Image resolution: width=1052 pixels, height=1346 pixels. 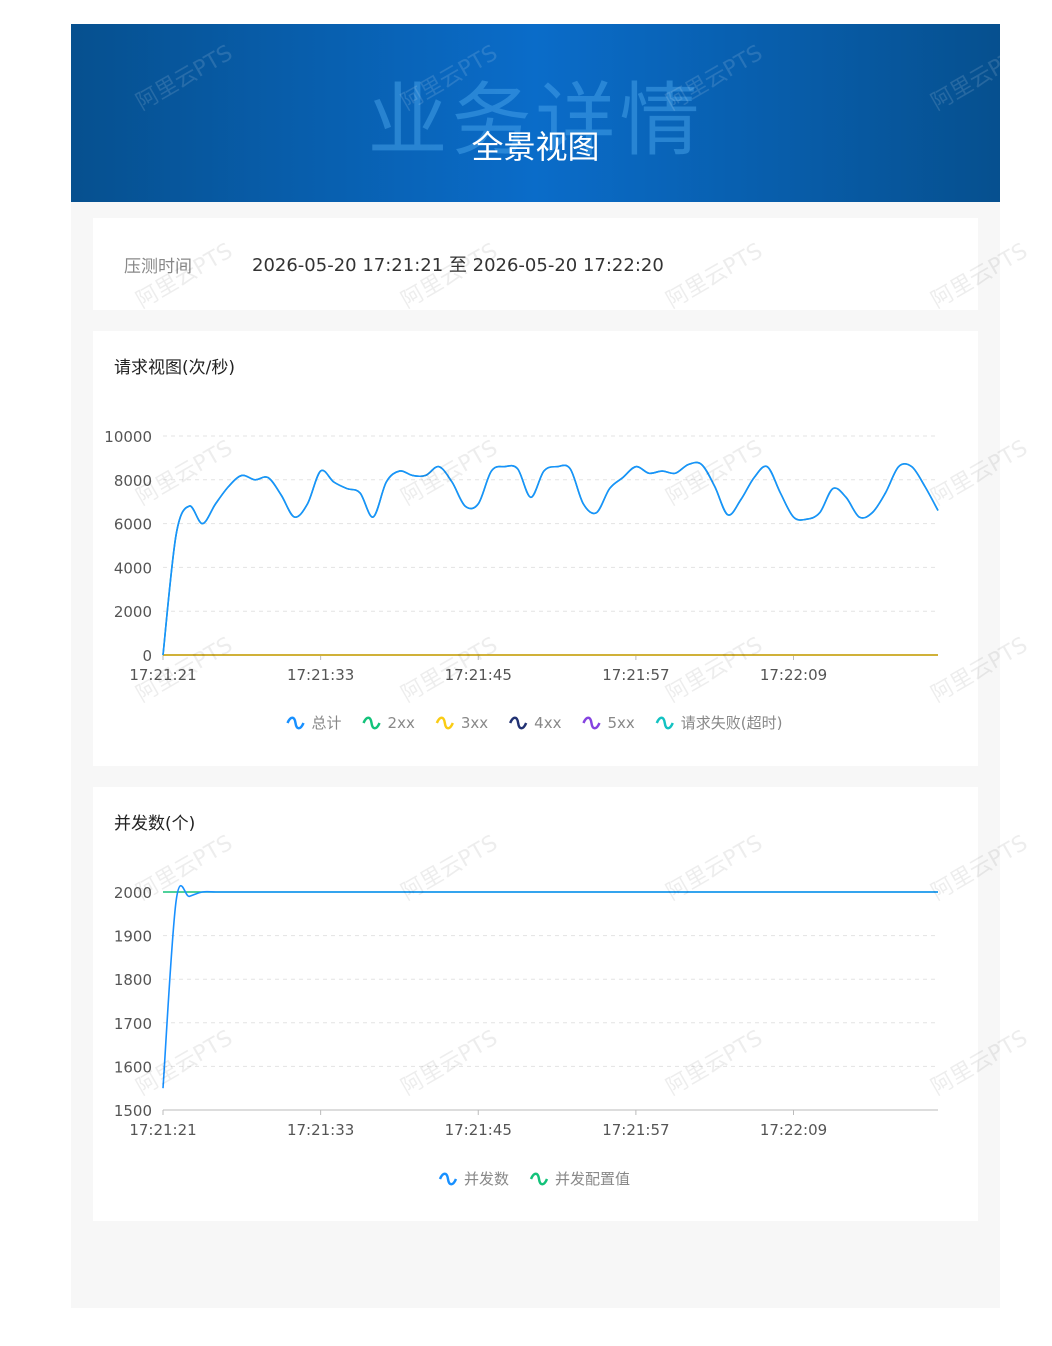 What do you see at coordinates (133, 1111) in the screenshot?
I see `y-tick-label: 1500` at bounding box center [133, 1111].